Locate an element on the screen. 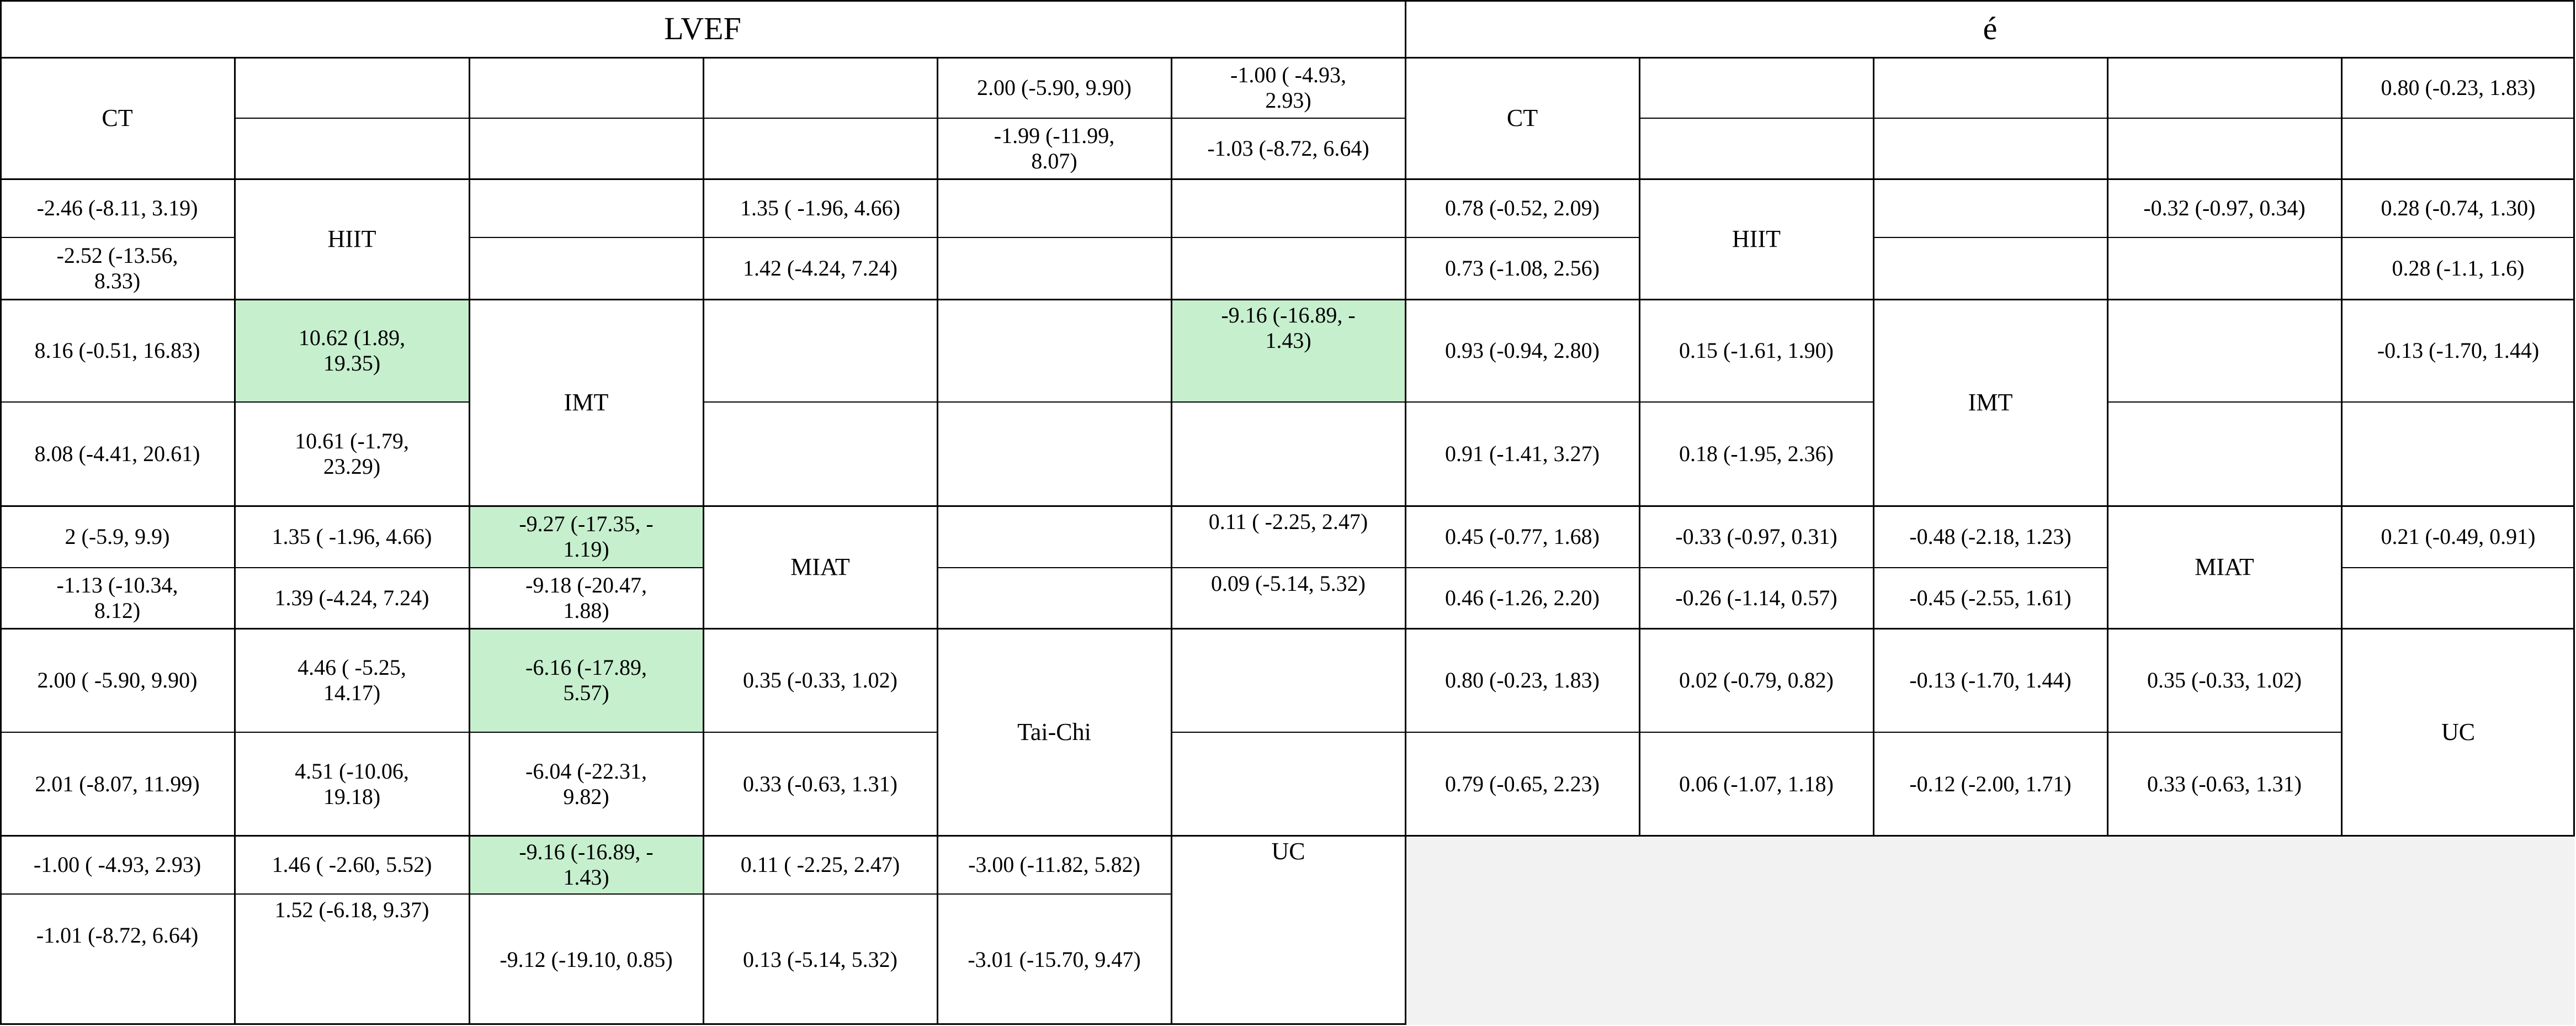  e-imt-hiit-b: 0.18 (-1.95, 2.36) is located at coordinates (1756, 453).